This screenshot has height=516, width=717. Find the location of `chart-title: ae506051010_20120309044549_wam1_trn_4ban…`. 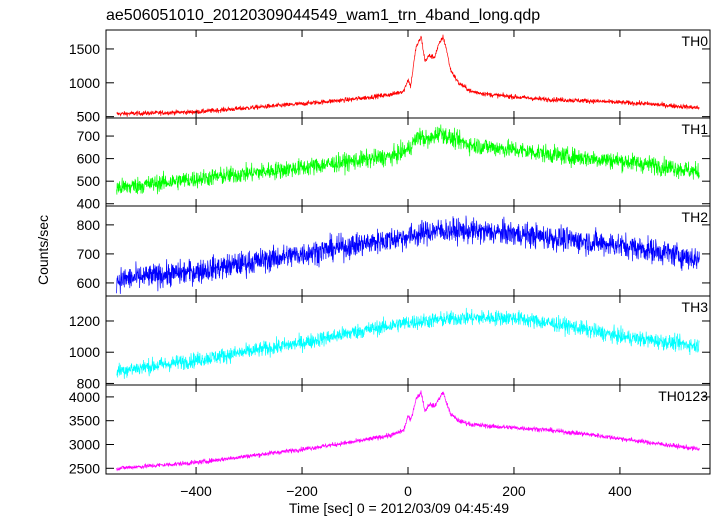

chart-title: ae506051010_20120309044549_wam1_trn_4ban… is located at coordinates (323, 15).